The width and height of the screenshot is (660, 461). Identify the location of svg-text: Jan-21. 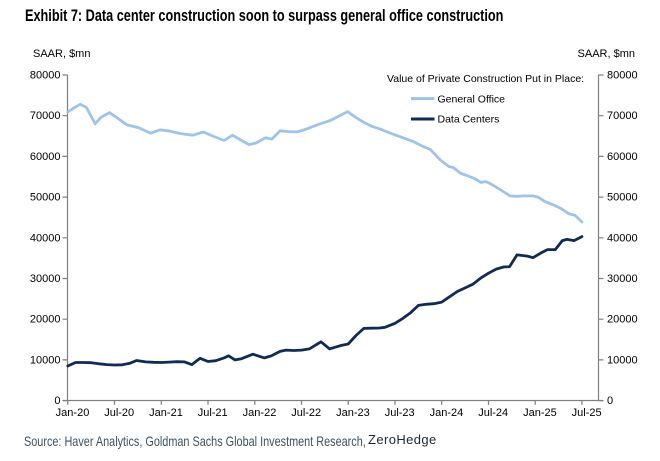
(166, 413).